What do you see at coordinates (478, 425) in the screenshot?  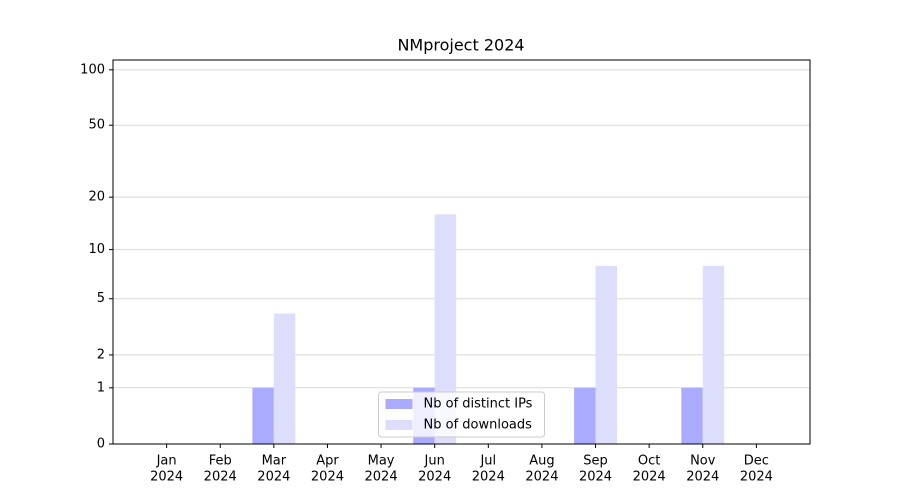 I see `legend-label: Nb of downloads` at bounding box center [478, 425].